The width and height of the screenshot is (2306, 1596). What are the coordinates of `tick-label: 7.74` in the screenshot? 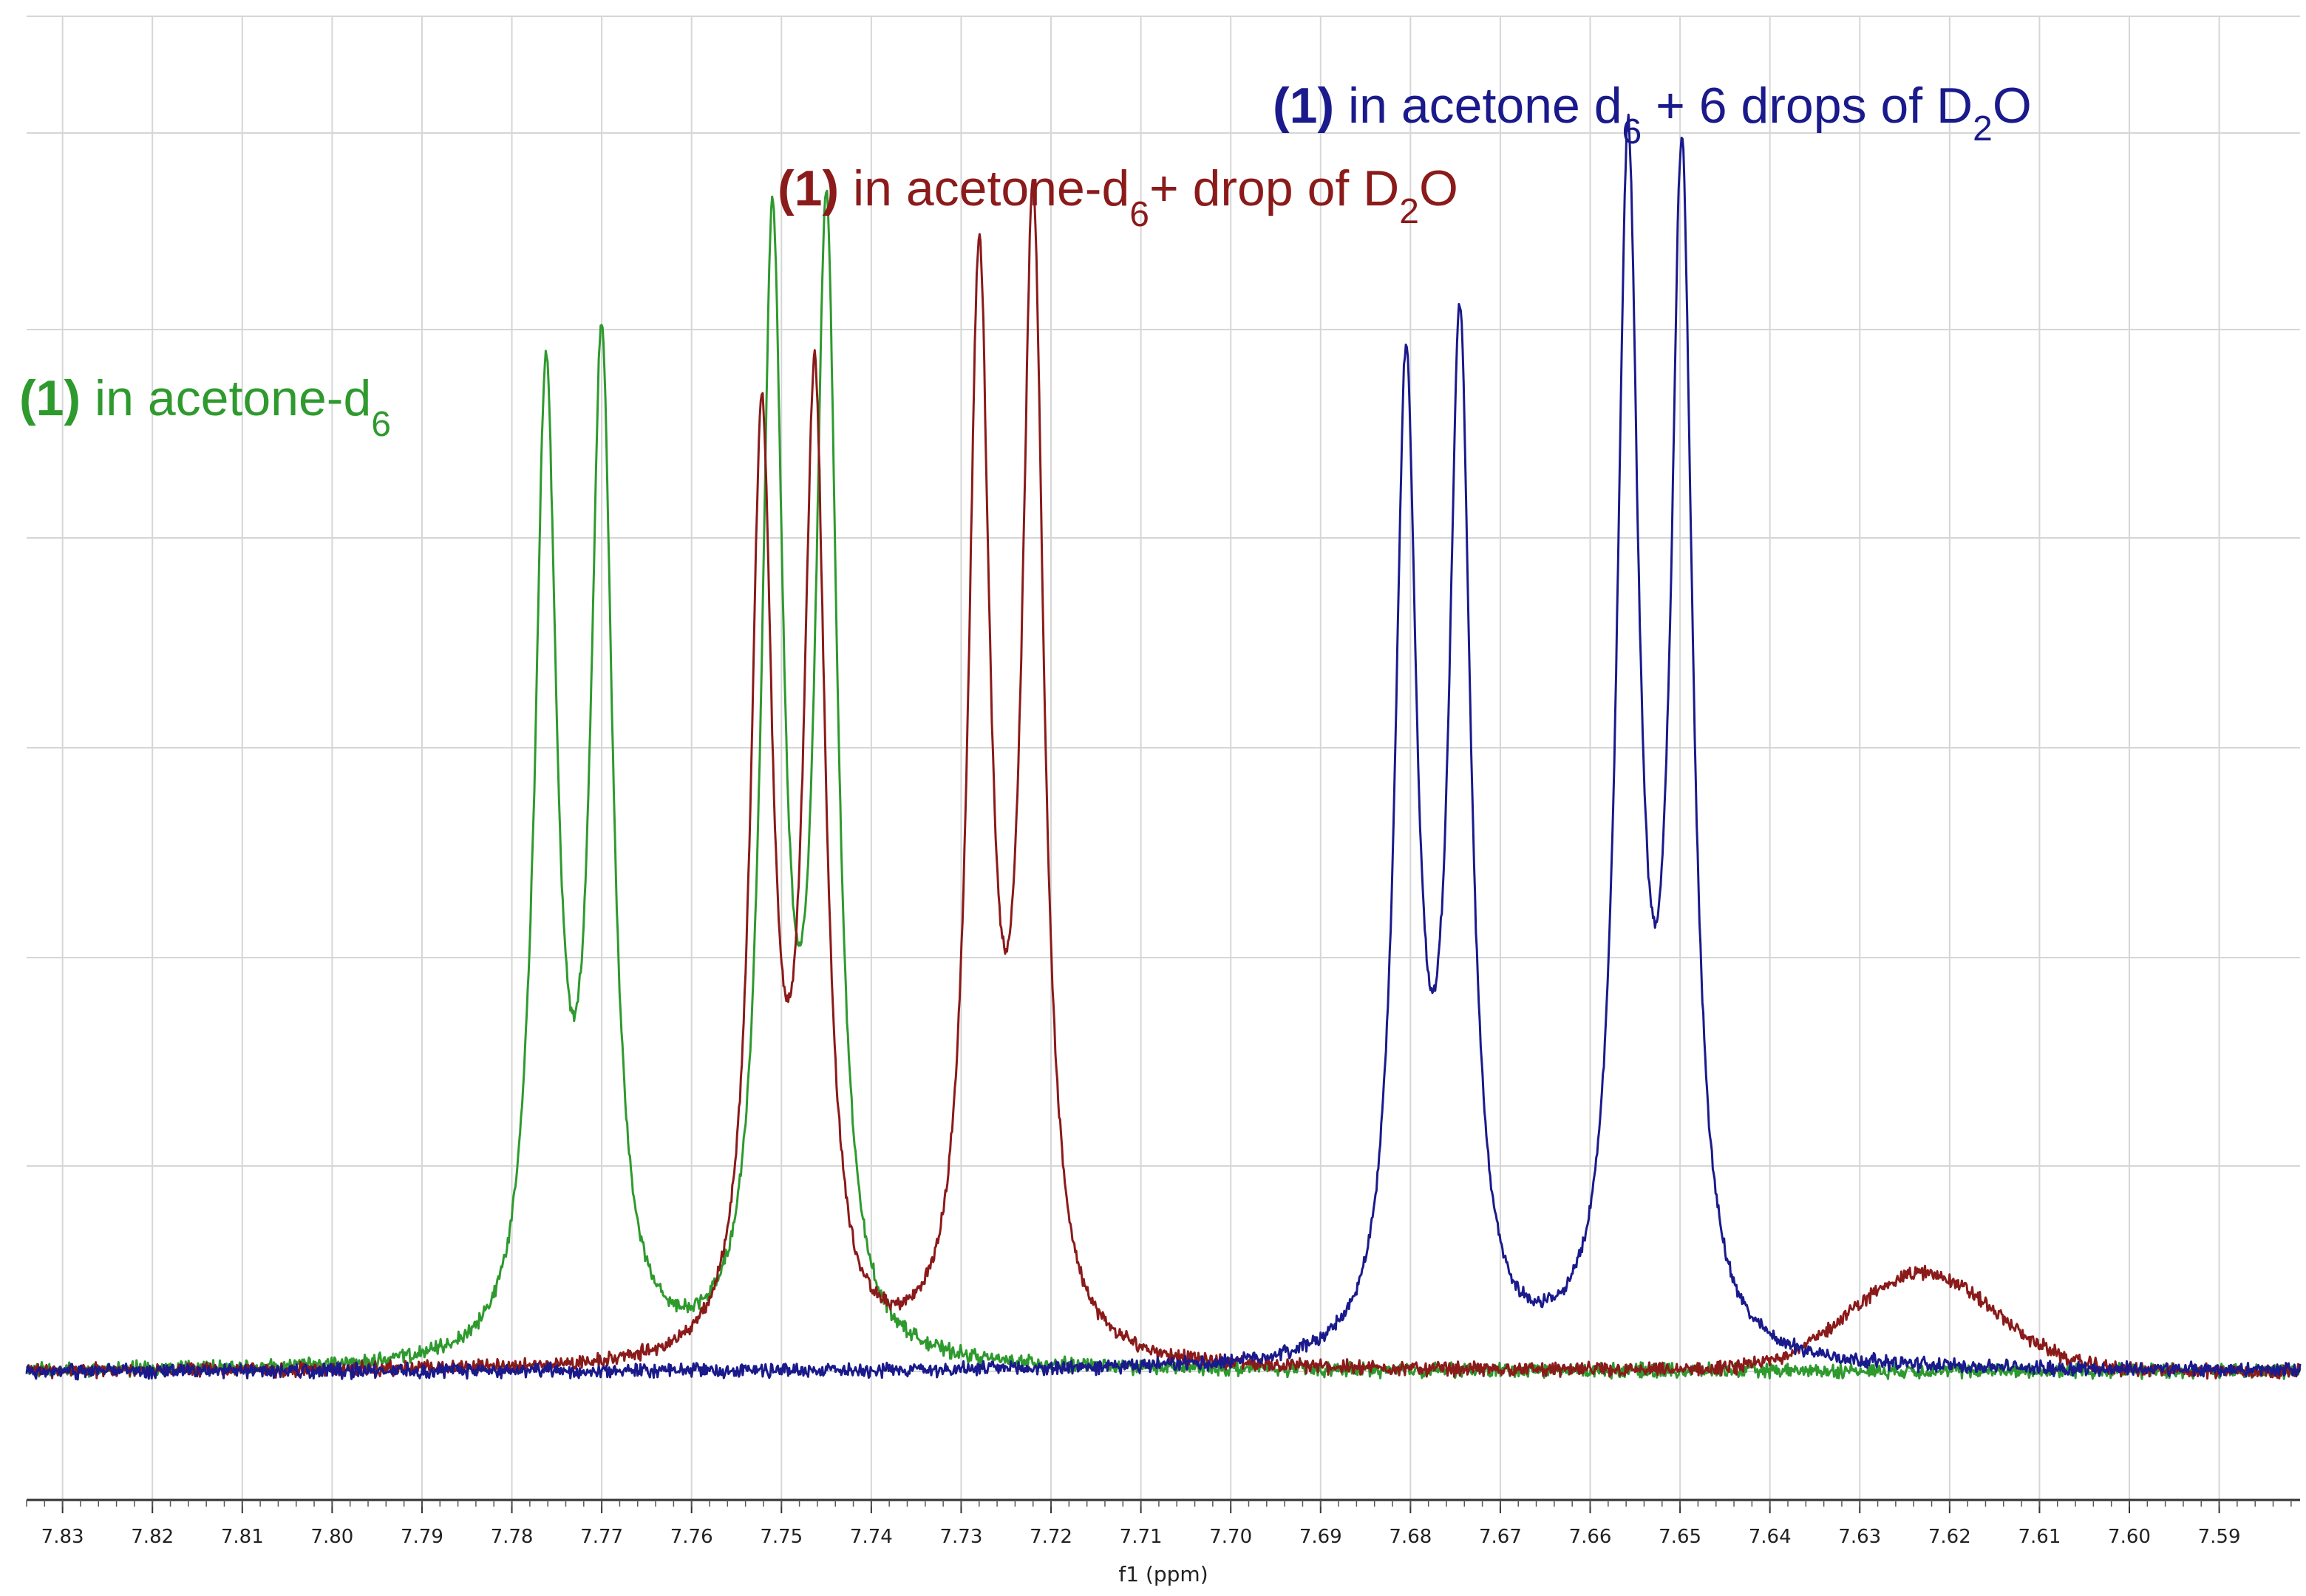 It's located at (871, 1537).